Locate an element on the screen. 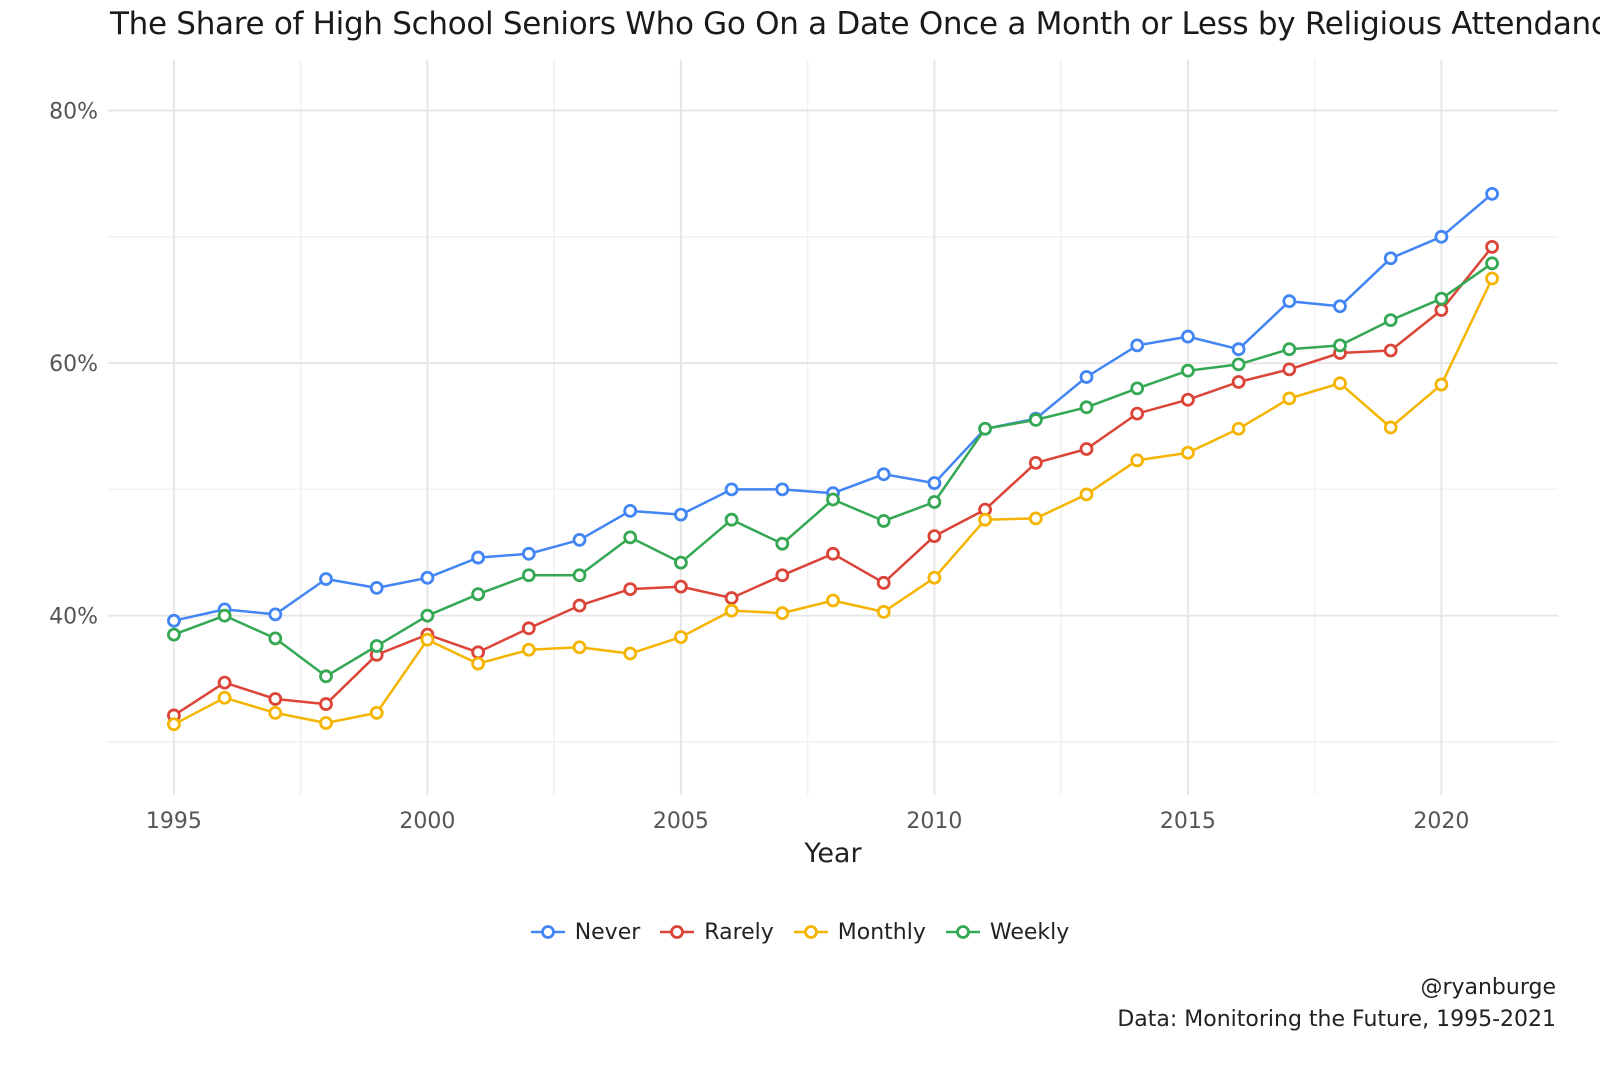 The width and height of the screenshot is (1600, 1066). y-tick-label: 80% is located at coordinates (73, 112).